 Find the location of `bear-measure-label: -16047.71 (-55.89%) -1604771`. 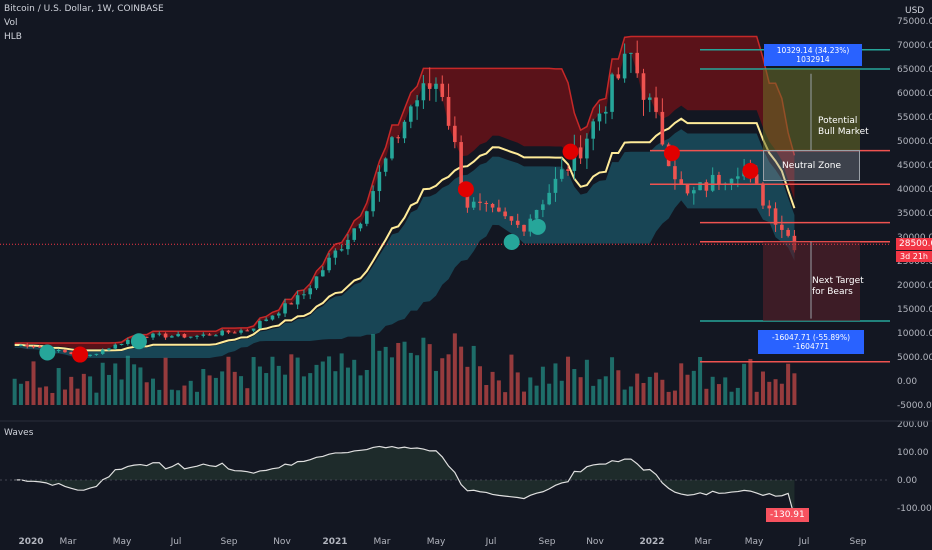

bear-measure-label: -16047.71 (-55.89%) -1604771 is located at coordinates (811, 342).